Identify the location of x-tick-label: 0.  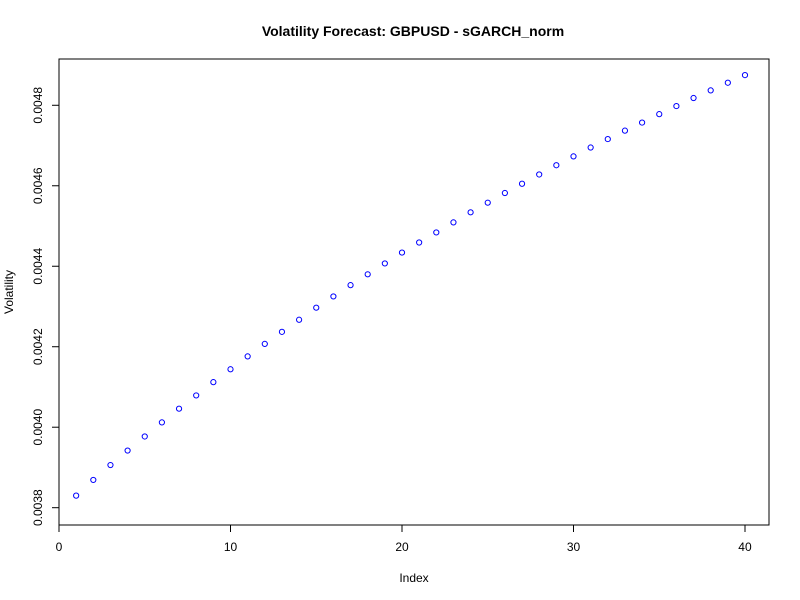
(59, 547).